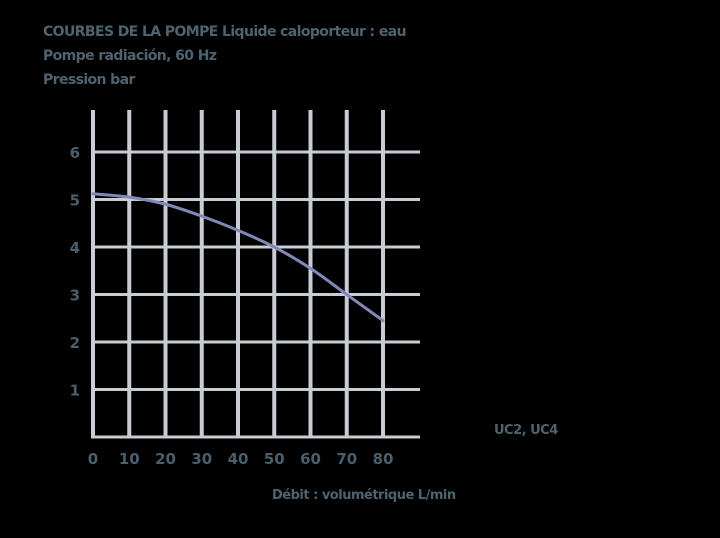  What do you see at coordinates (364, 495) in the screenshot?
I see `x-axis-title: Débit : volumétrique L/min` at bounding box center [364, 495].